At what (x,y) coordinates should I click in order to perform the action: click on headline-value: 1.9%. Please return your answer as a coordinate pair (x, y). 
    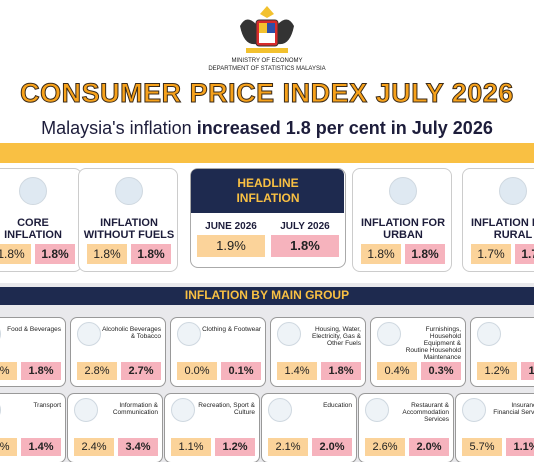
    Looking at the image, I should click on (231, 246).